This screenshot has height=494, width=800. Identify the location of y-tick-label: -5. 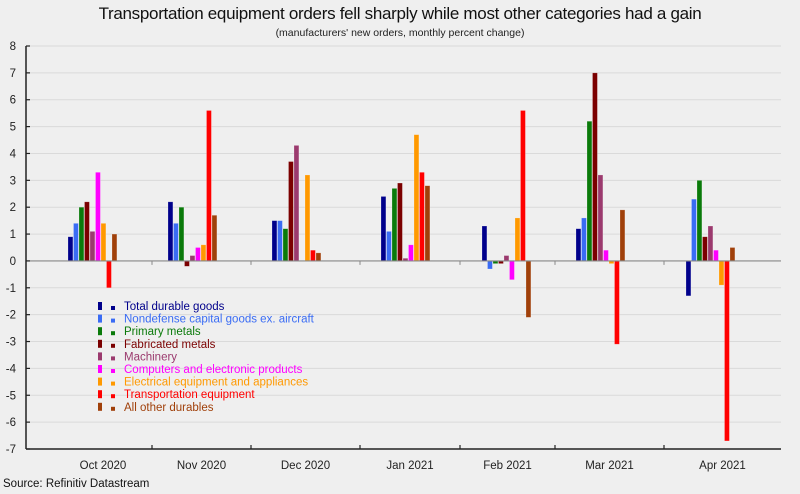
(11, 396).